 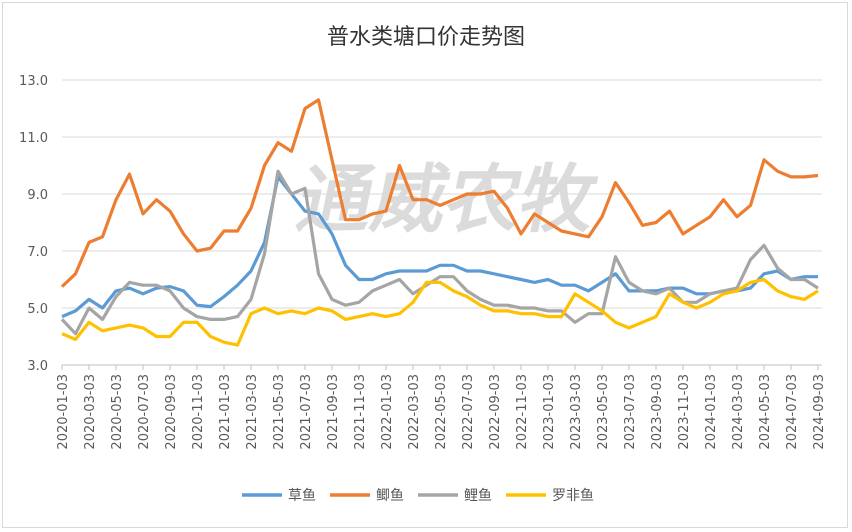 What do you see at coordinates (426, 37) in the screenshot?
I see `chart-title: 普水类塘口价走势图` at bounding box center [426, 37].